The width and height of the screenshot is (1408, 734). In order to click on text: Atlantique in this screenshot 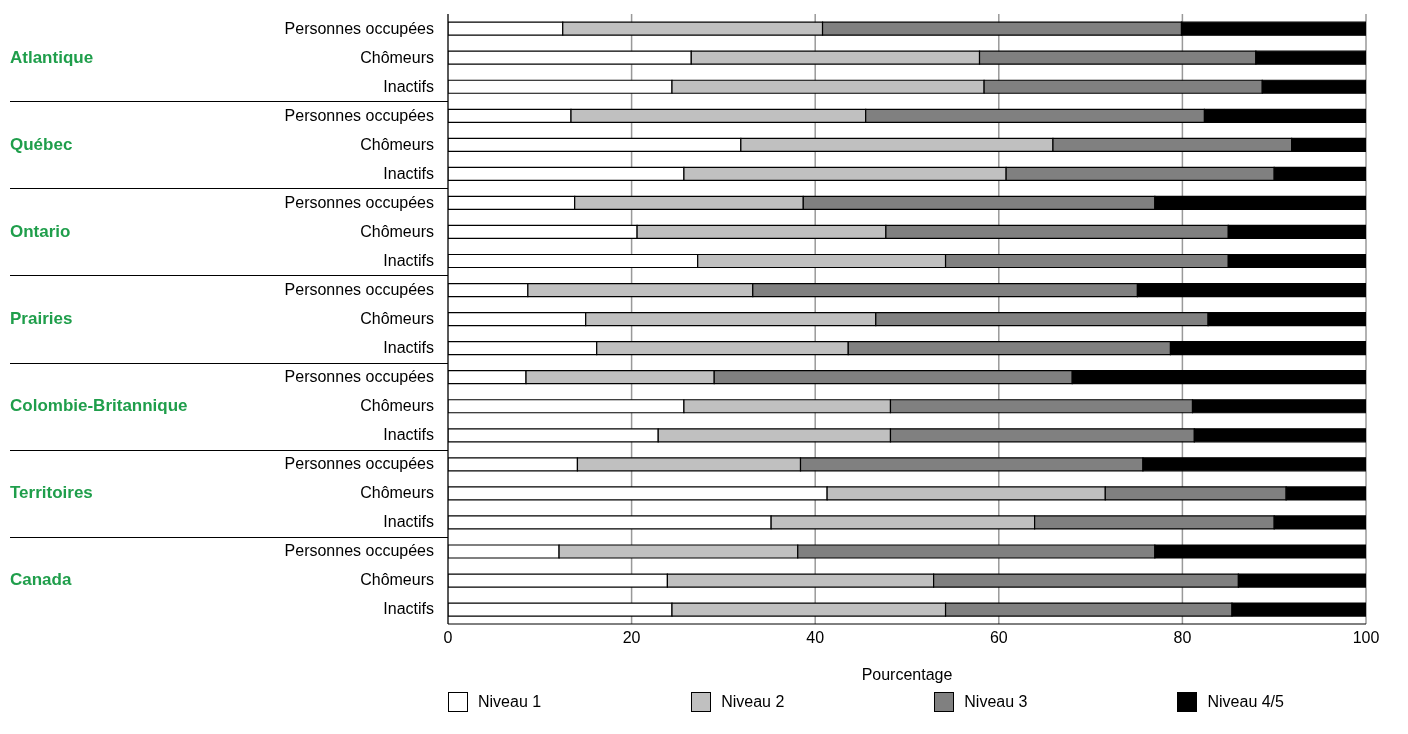, I will do `click(52, 57)`.